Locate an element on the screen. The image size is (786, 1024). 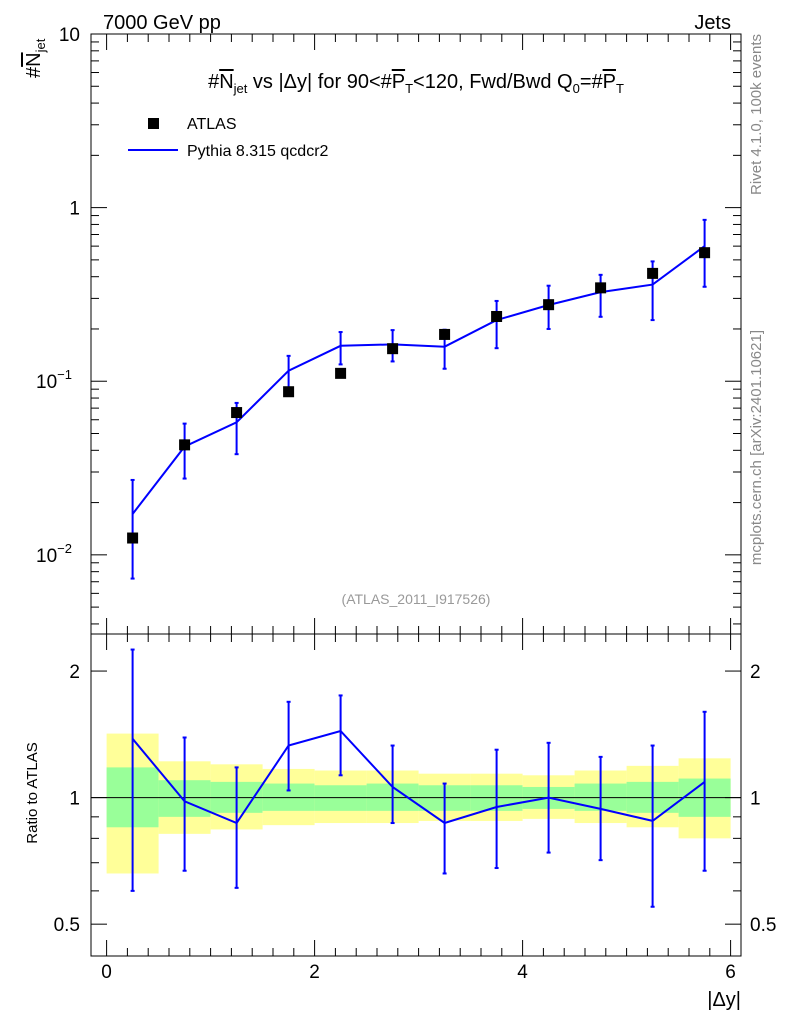
title-tail: <120, Fwd/Bwd Q is located at coordinates (493, 82).